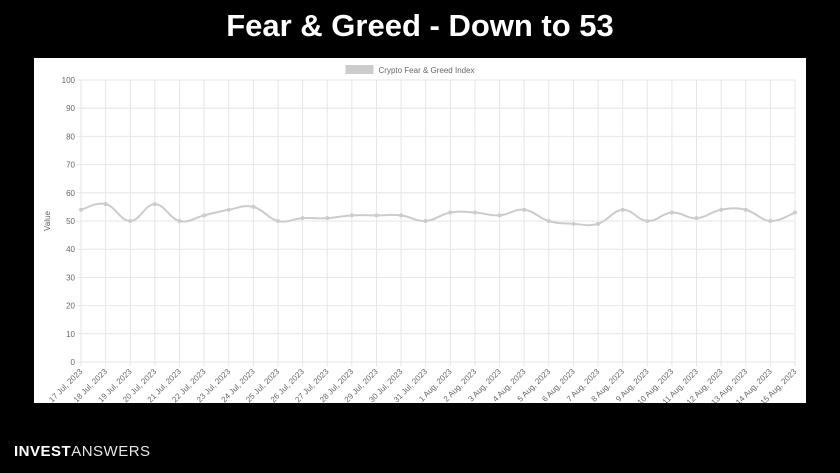 The width and height of the screenshot is (840, 473). I want to click on brand-logo-part1: INVEST, so click(43, 451).